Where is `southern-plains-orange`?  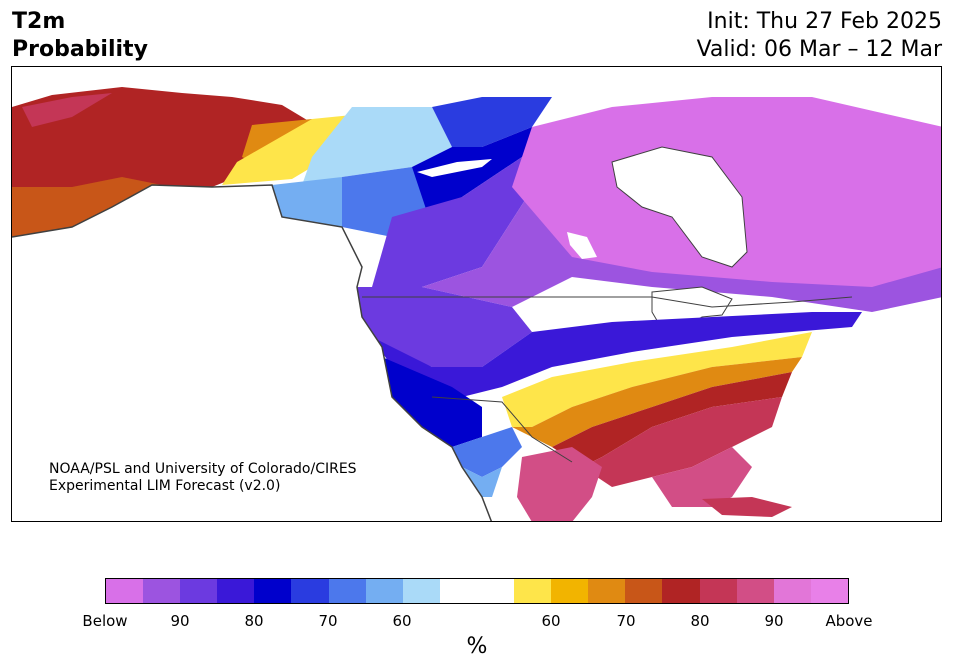
southern-plains-orange is located at coordinates (657, 402).